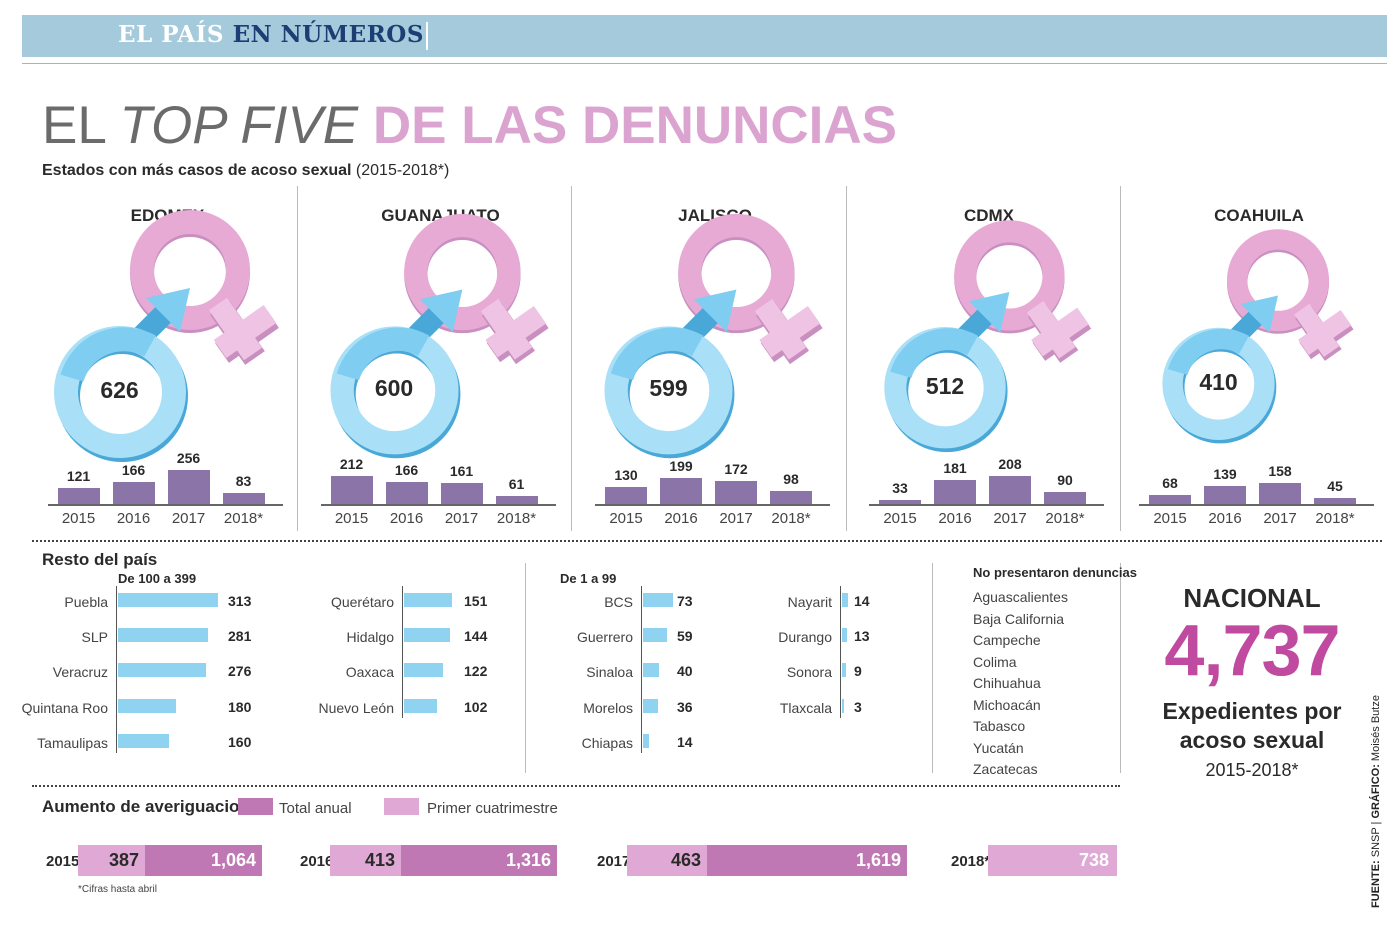 This screenshot has width=1400, height=931. What do you see at coordinates (588, 578) in the screenshot?
I see `group-title-1-99: De 1 a 99` at bounding box center [588, 578].